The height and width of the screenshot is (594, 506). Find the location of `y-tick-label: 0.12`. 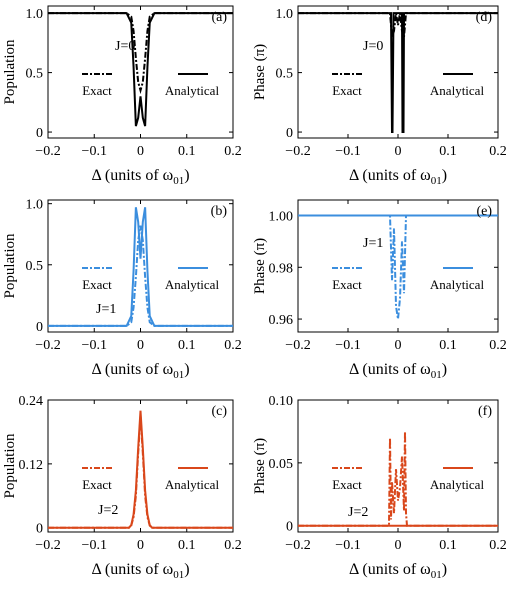

y-tick-label: 0.12 is located at coordinates (31, 465).